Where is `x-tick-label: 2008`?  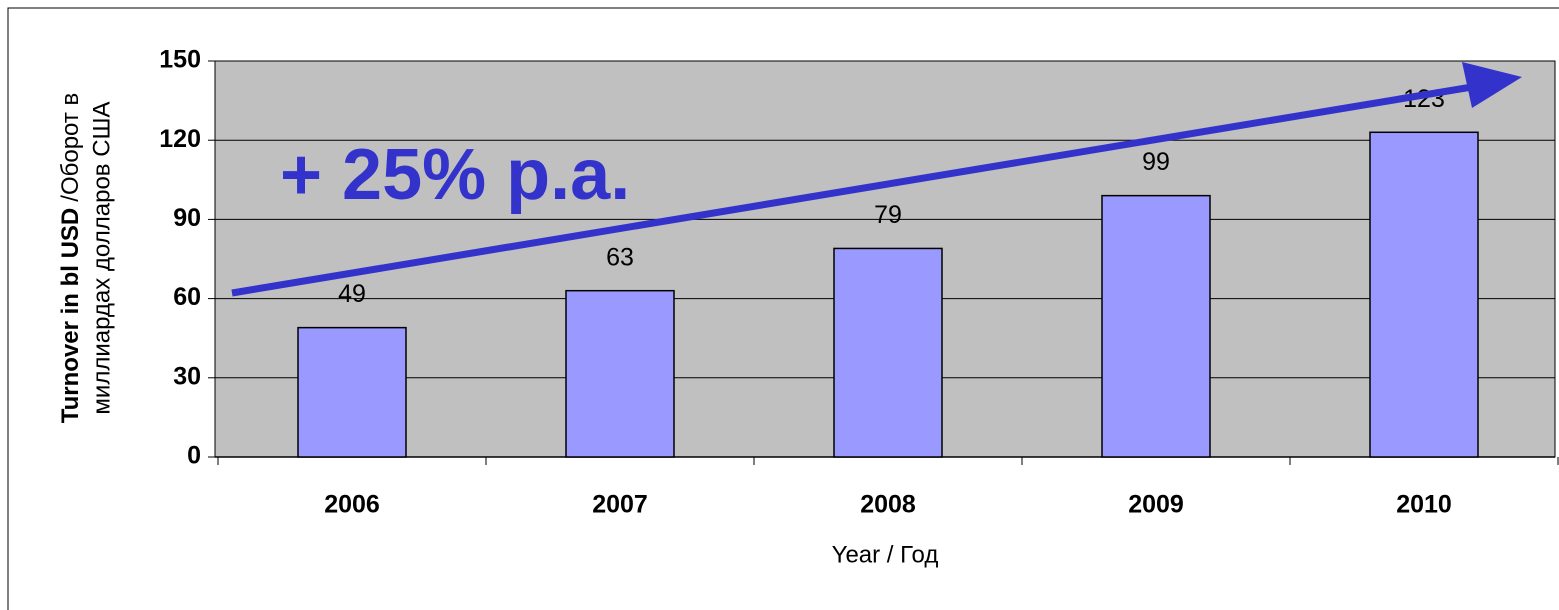 x-tick-label: 2008 is located at coordinates (888, 505).